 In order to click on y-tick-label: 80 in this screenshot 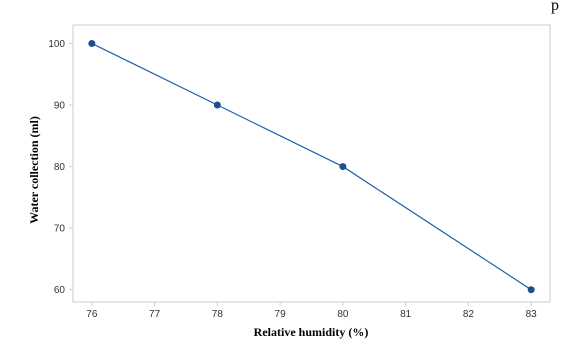, I will do `click(60, 167)`.